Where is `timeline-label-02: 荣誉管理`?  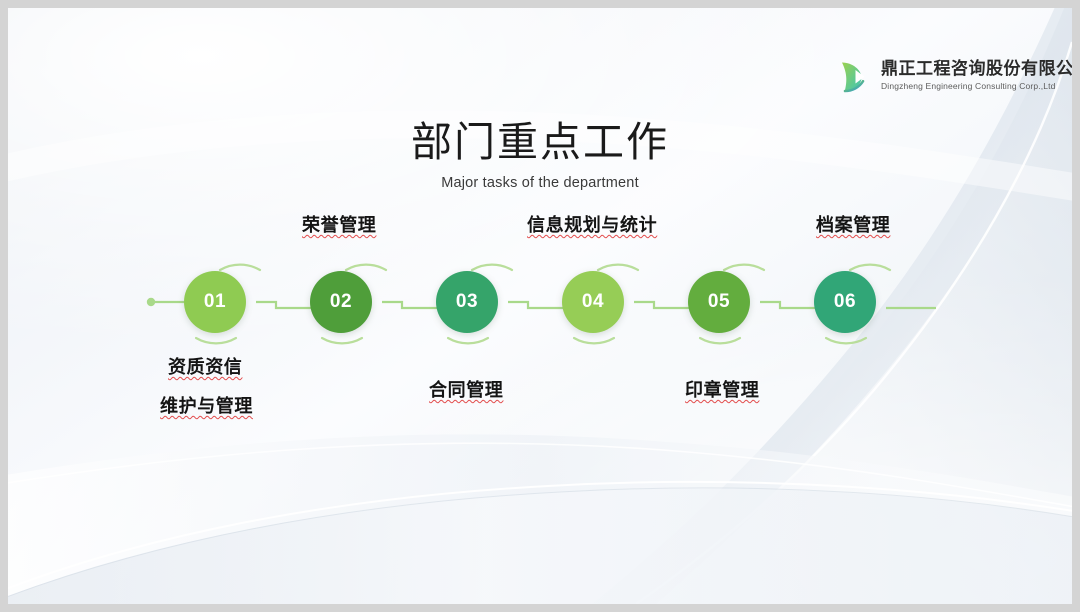
timeline-label-02: 荣誉管理 is located at coordinates (339, 225).